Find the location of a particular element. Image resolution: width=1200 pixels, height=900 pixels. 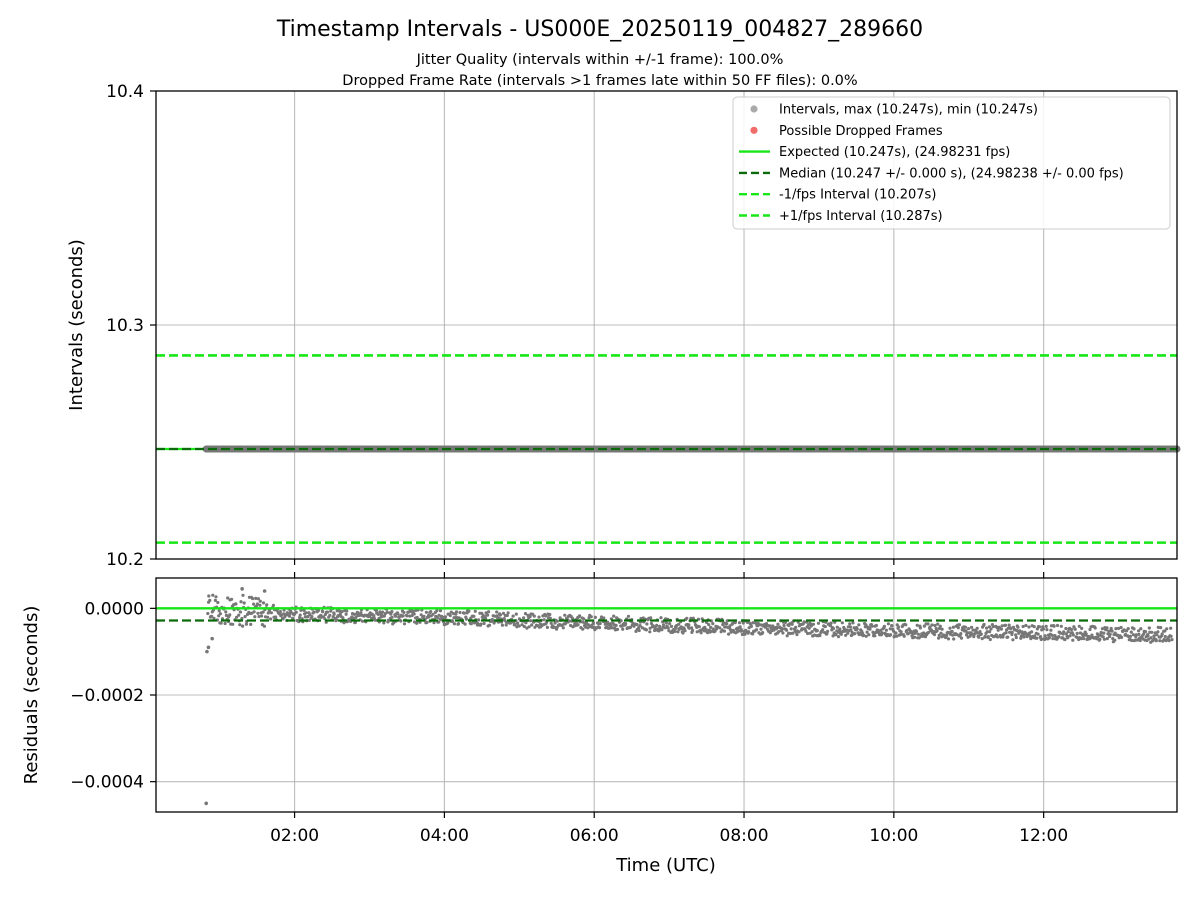

x-tick-label: 12:00 is located at coordinates (1043, 836).